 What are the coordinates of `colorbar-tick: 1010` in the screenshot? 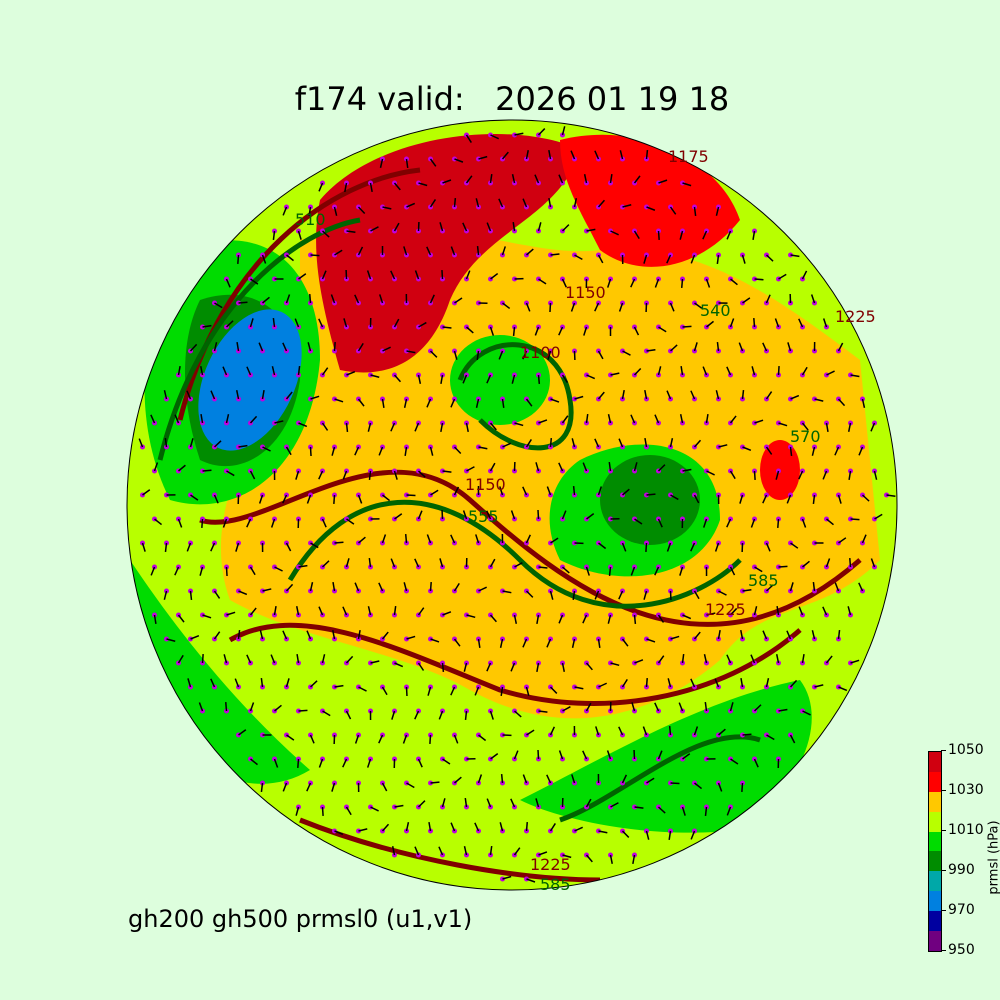 It's located at (962, 830).